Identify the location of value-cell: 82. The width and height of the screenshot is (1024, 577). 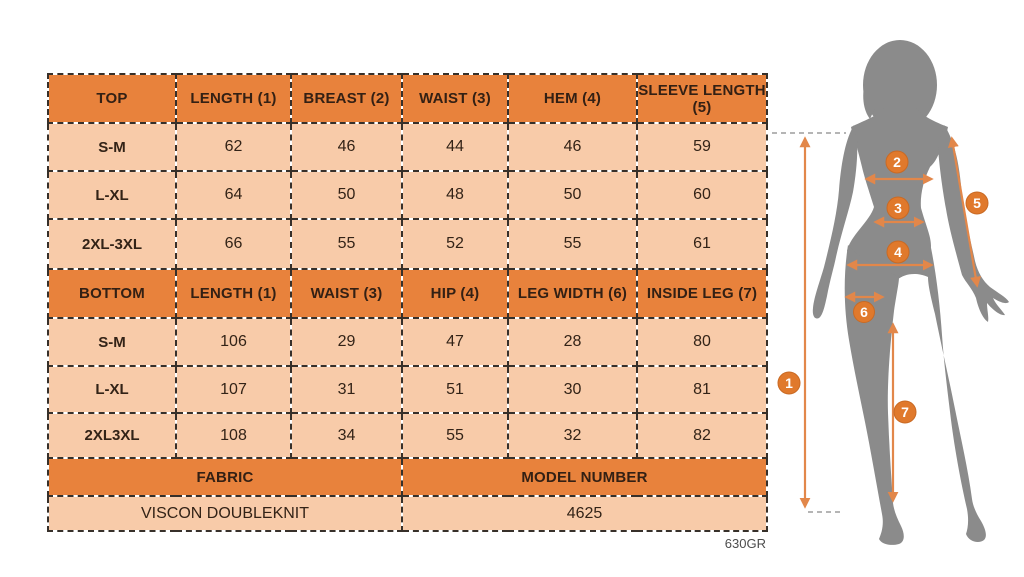
(702, 435).